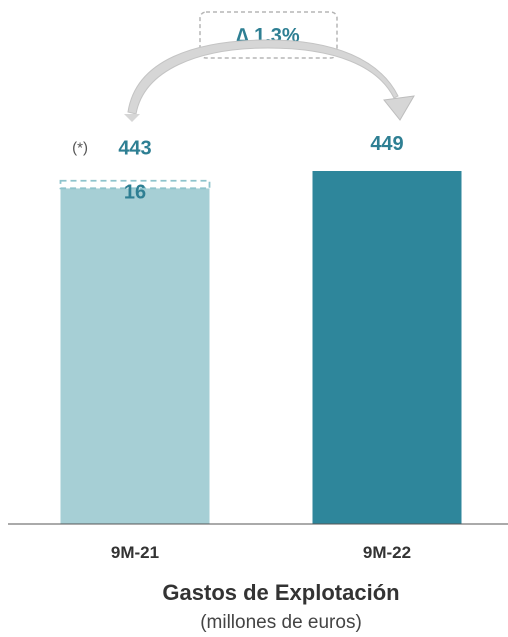 Image resolution: width=508 pixels, height=637 pixels. What do you see at coordinates (280, 592) in the screenshot?
I see `chart-title: Gastos de Explotación` at bounding box center [280, 592].